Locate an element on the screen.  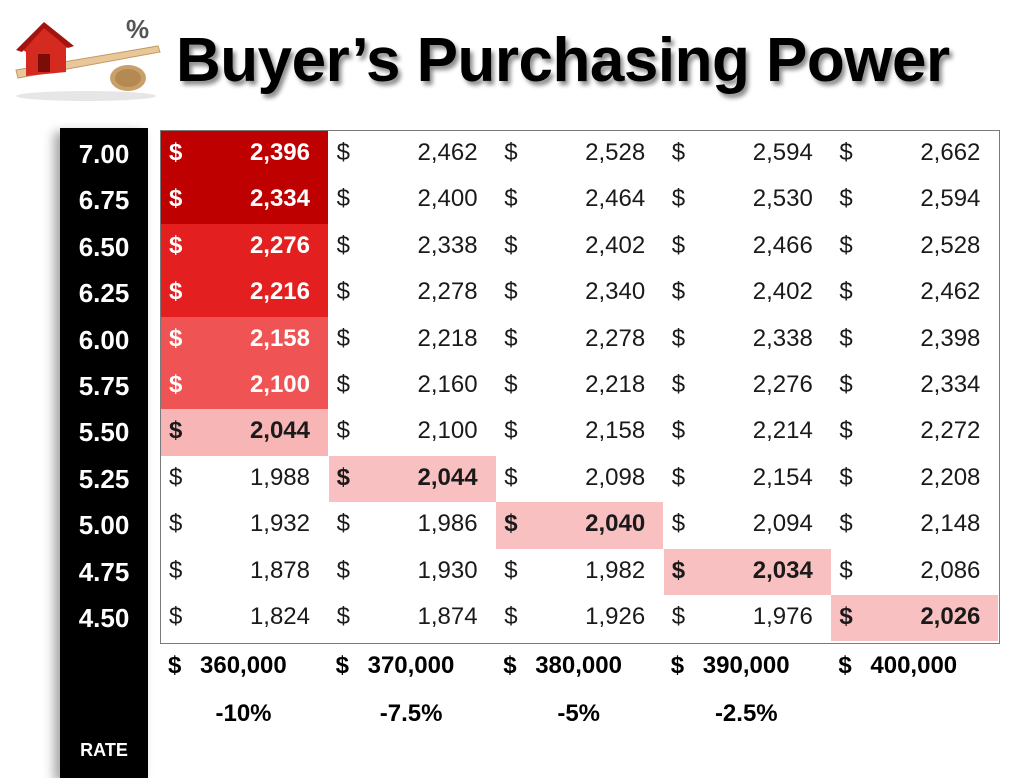
payment-value: 1,930 is located at coordinates (447, 570).